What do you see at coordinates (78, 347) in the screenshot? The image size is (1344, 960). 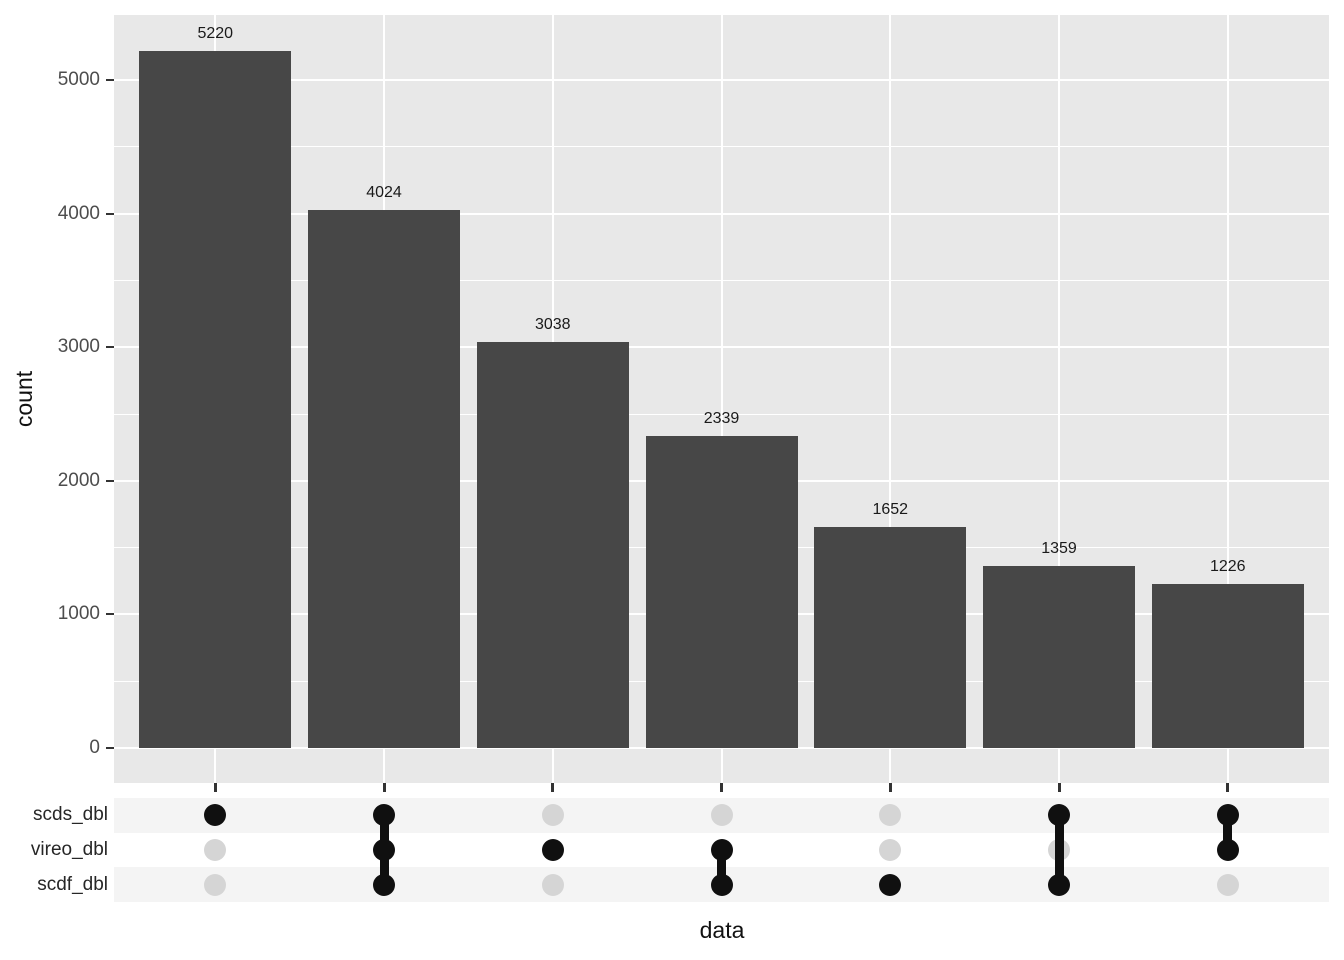 I see `y-tick-label: 3000` at bounding box center [78, 347].